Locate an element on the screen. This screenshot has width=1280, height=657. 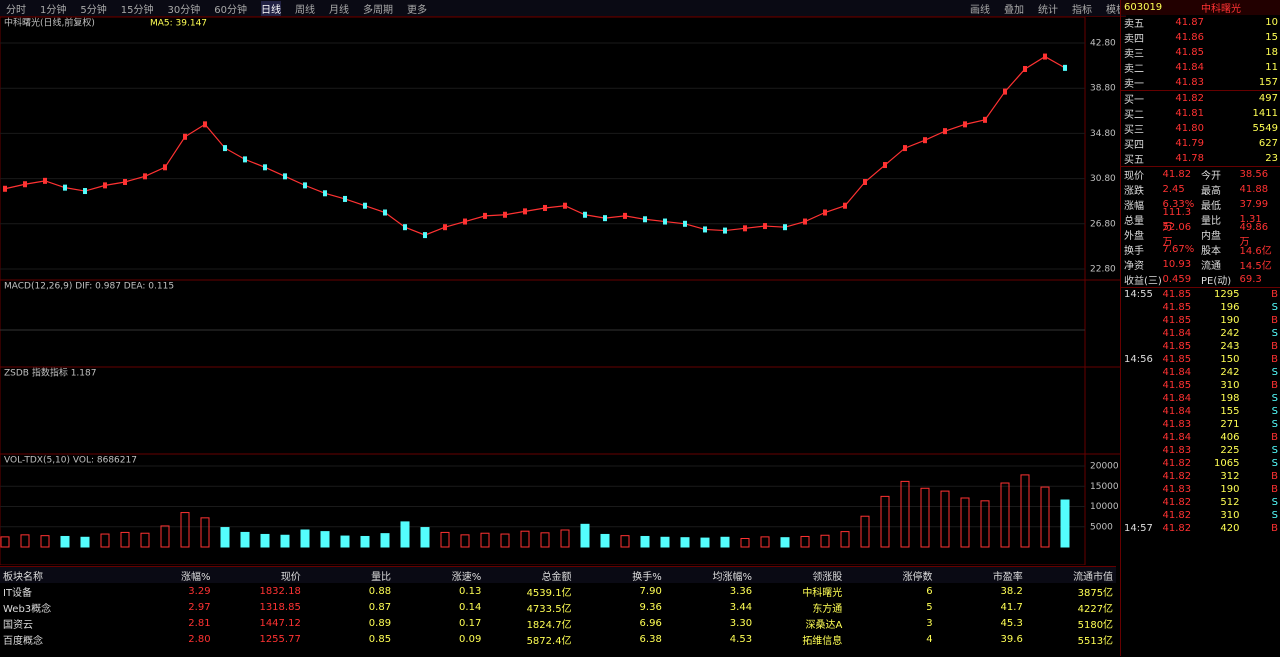
book-label: 卖三 is located at coordinates (1134, 54).